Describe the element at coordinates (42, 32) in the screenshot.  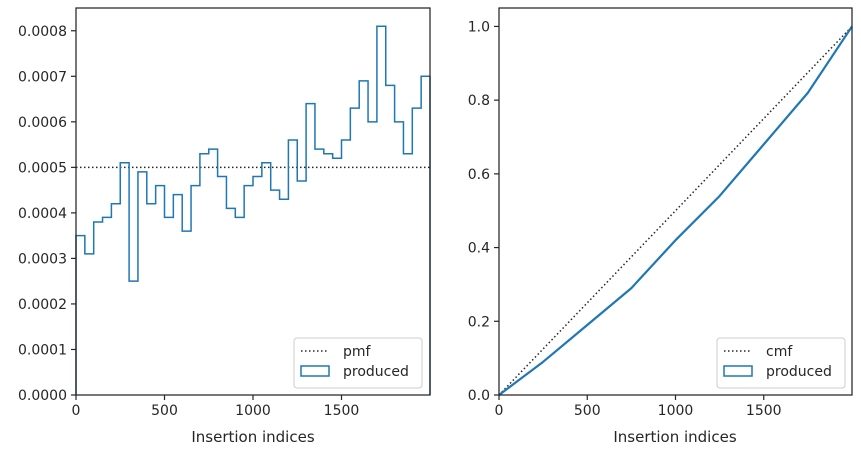
I see `y-tick-label: 0.0008` at that location.